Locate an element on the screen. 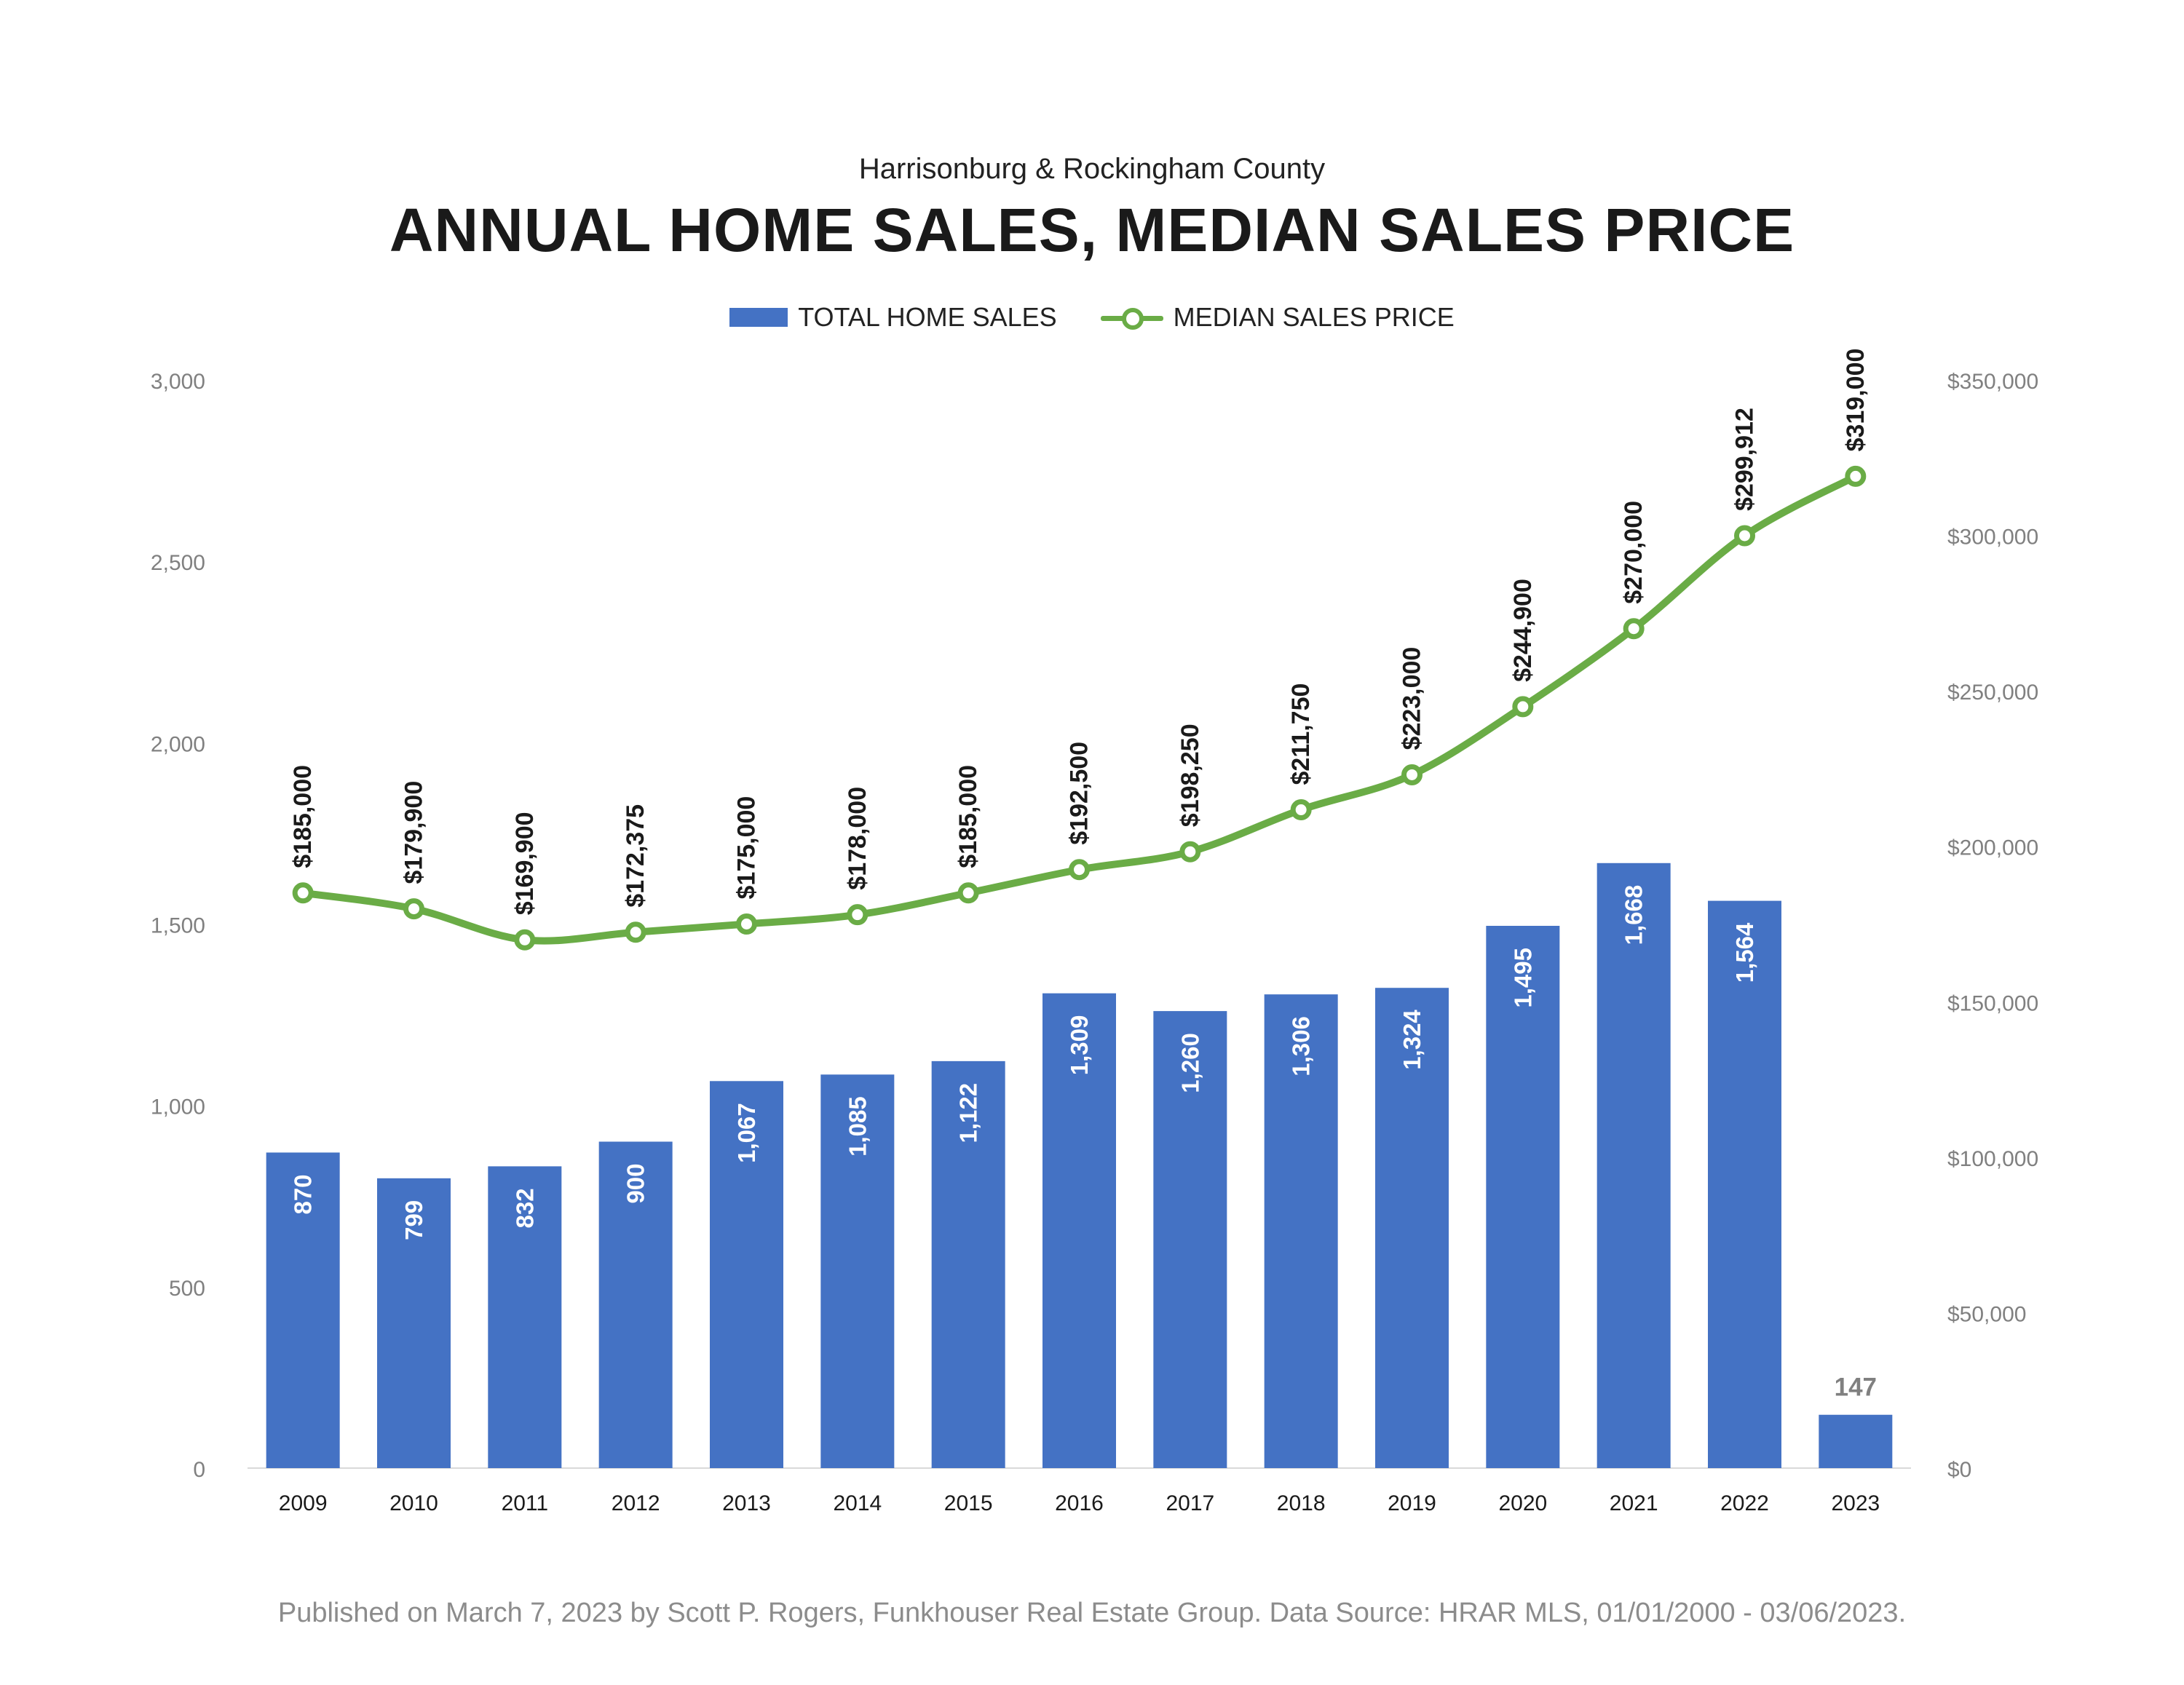  median-price-data-label: $192,500 is located at coordinates (1079, 793).